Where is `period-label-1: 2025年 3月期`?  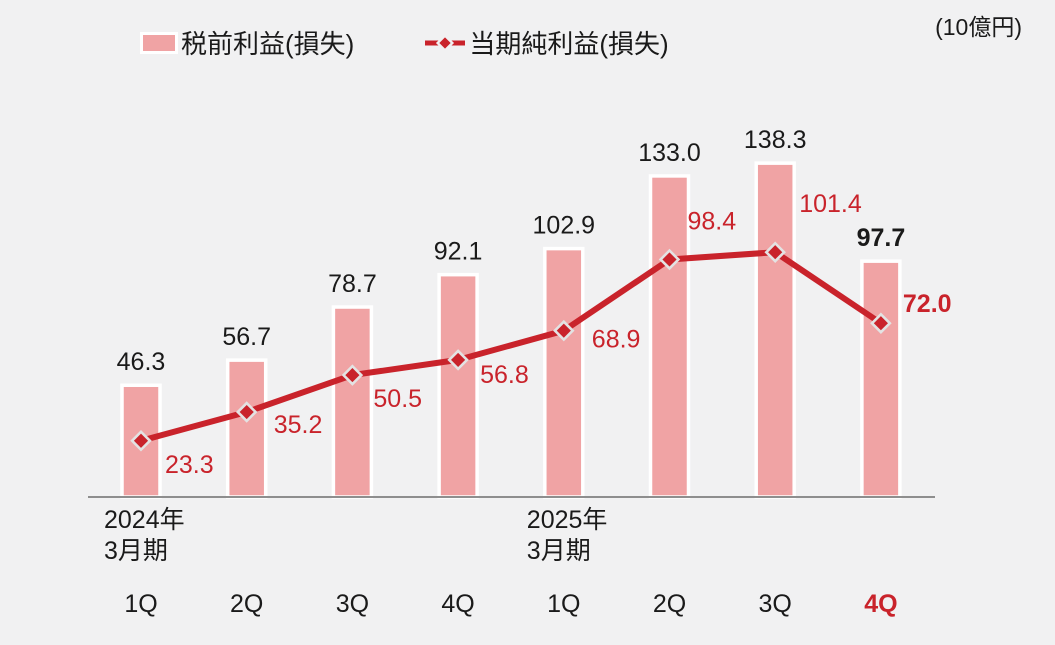
period-label-1: 2025年 3月期 is located at coordinates (567, 535).